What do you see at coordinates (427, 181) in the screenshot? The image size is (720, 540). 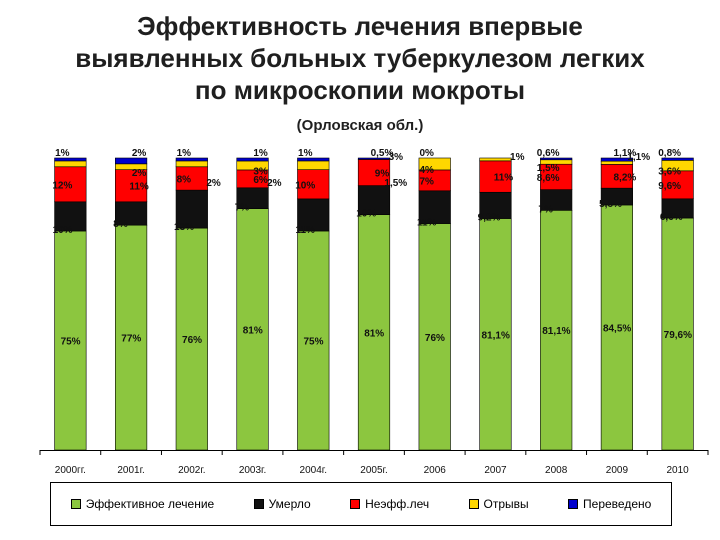 I see `data-label-ineffective: 7%` at bounding box center [427, 181].